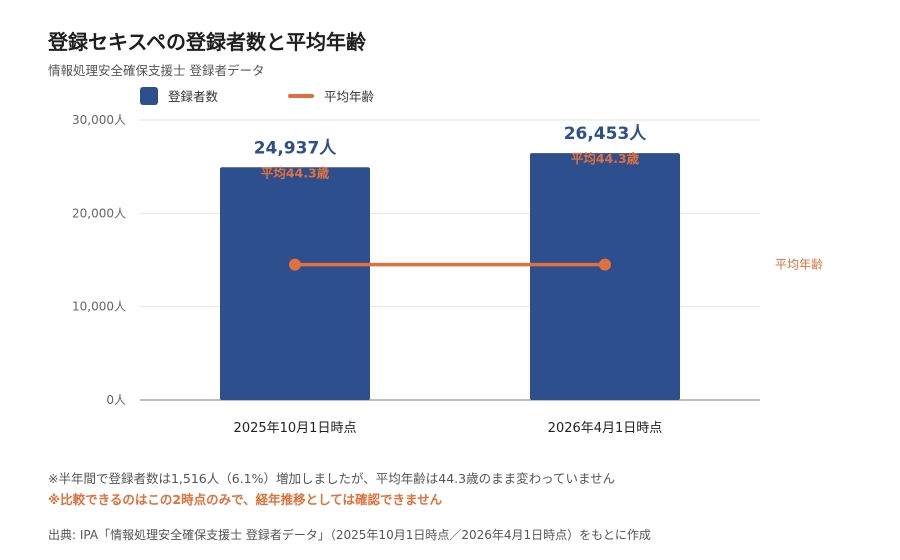  I want to click on bar-value-label: 24,937人, so click(296, 148).